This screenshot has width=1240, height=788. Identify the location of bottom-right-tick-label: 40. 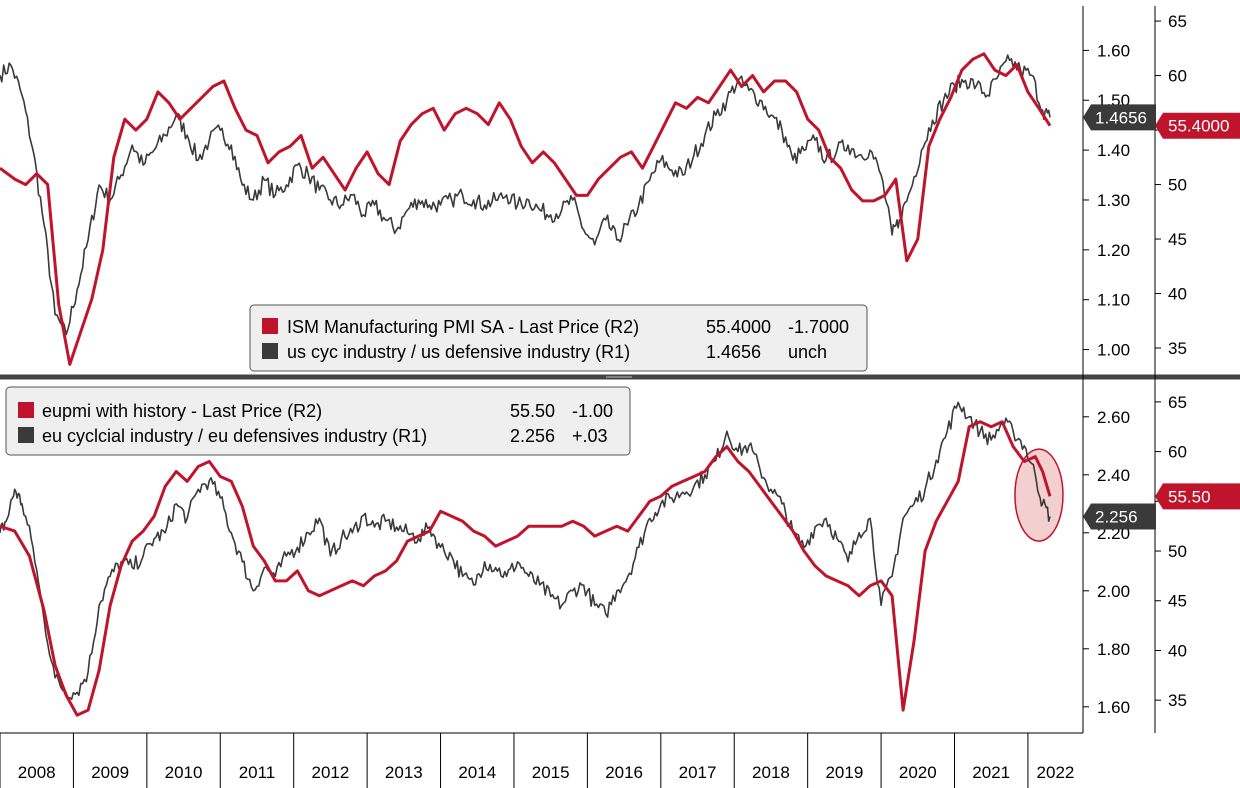
(1177, 650).